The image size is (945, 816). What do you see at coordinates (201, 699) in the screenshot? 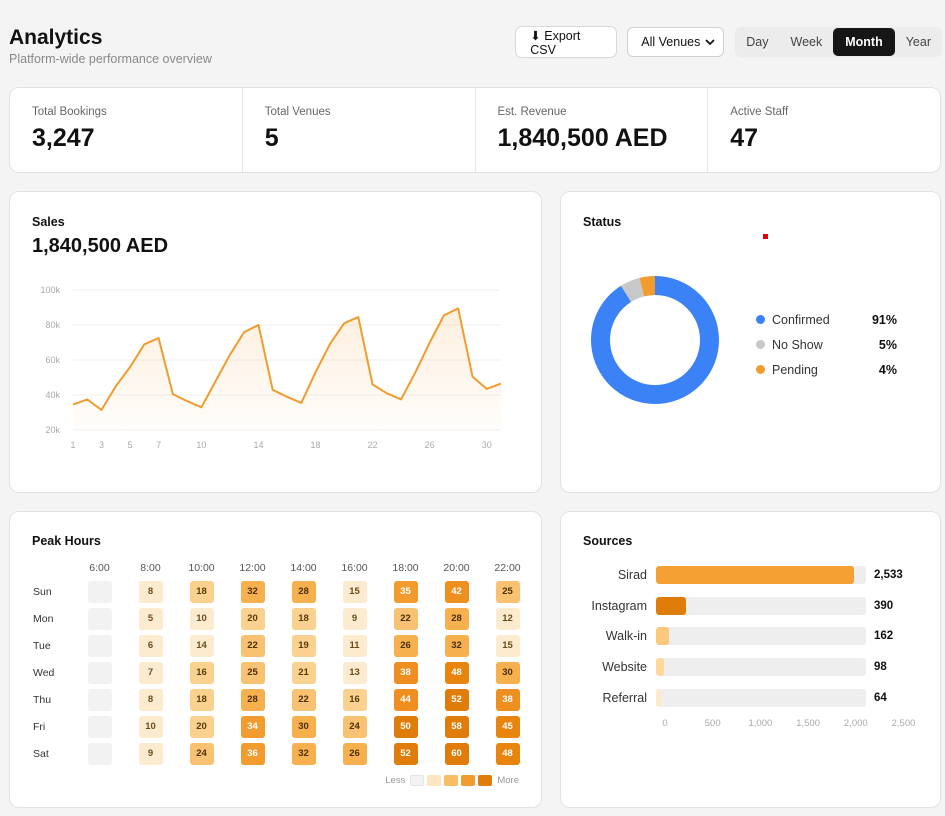
I see `heatmap-cell-slot: 18` at bounding box center [201, 699].